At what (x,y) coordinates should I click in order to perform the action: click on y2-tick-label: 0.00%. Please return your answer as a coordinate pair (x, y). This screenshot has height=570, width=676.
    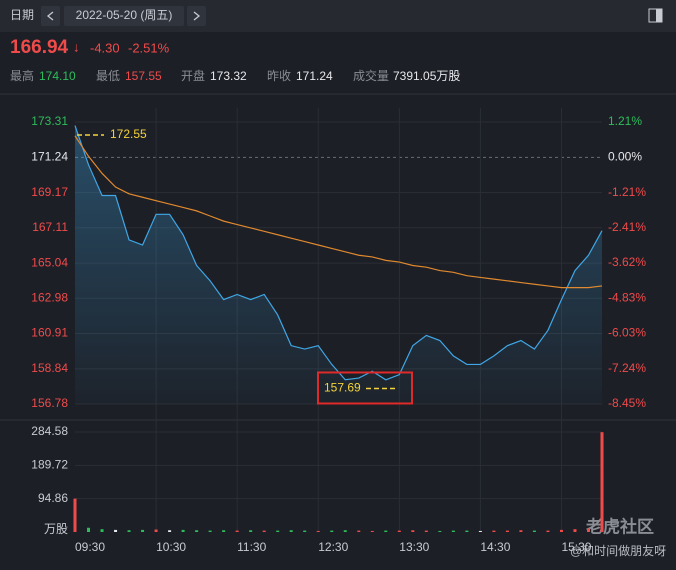
    Looking at the image, I should click on (625, 156).